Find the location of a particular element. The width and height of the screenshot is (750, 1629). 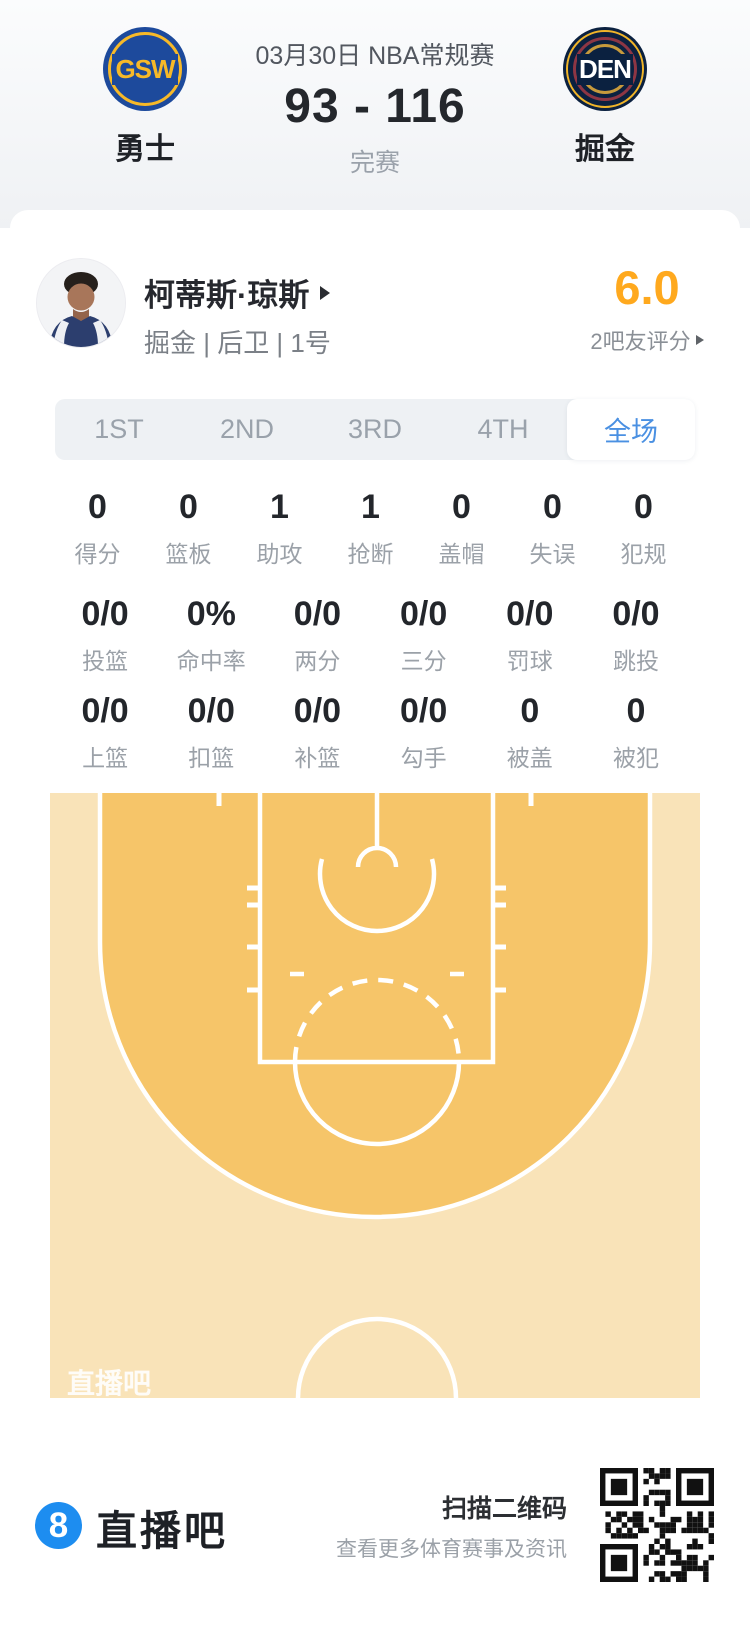

zhibo8-logo-icon: 8 is located at coordinates (58, 1525).